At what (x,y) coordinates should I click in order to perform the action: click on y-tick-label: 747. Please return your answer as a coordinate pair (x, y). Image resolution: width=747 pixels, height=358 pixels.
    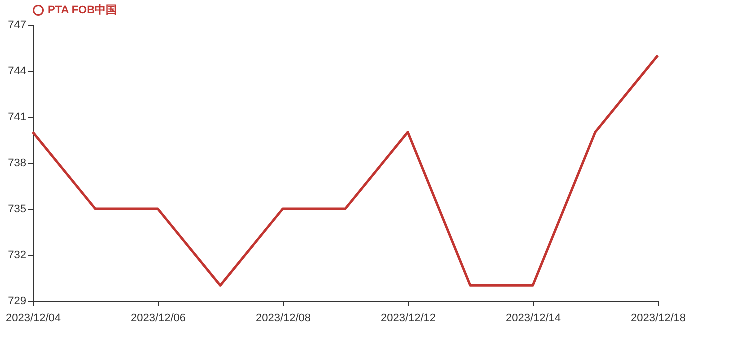
    Looking at the image, I should click on (17, 26).